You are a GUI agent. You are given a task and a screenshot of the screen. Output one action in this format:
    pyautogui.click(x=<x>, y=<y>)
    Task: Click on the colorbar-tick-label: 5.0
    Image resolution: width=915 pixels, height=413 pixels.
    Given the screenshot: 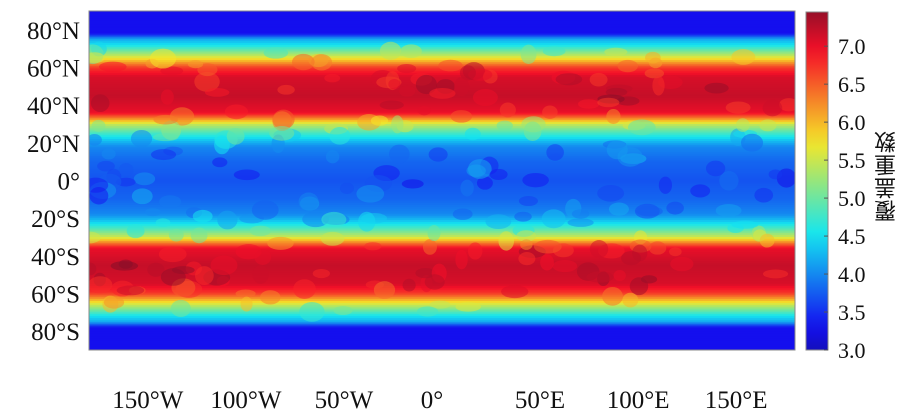 What is the action you would take?
    pyautogui.click(x=852, y=198)
    